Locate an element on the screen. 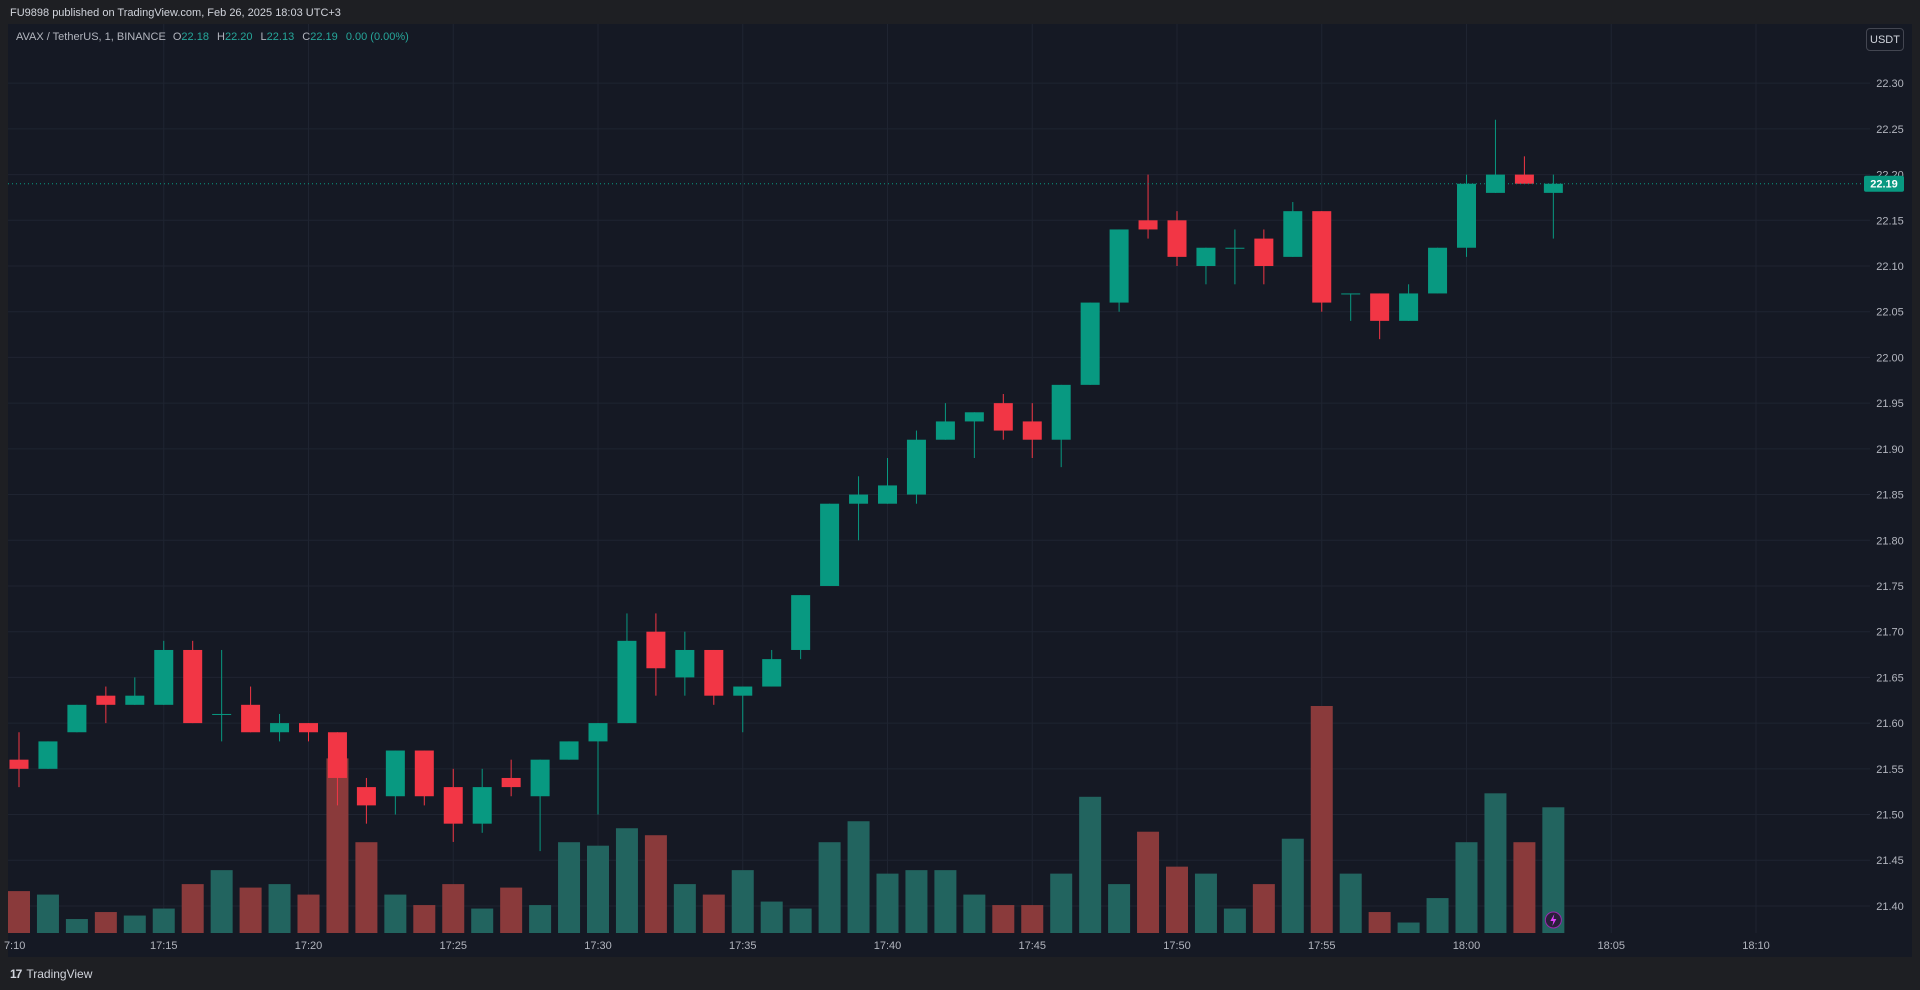 This screenshot has width=1920, height=990. time-tick-label: 18:10 is located at coordinates (1756, 946).